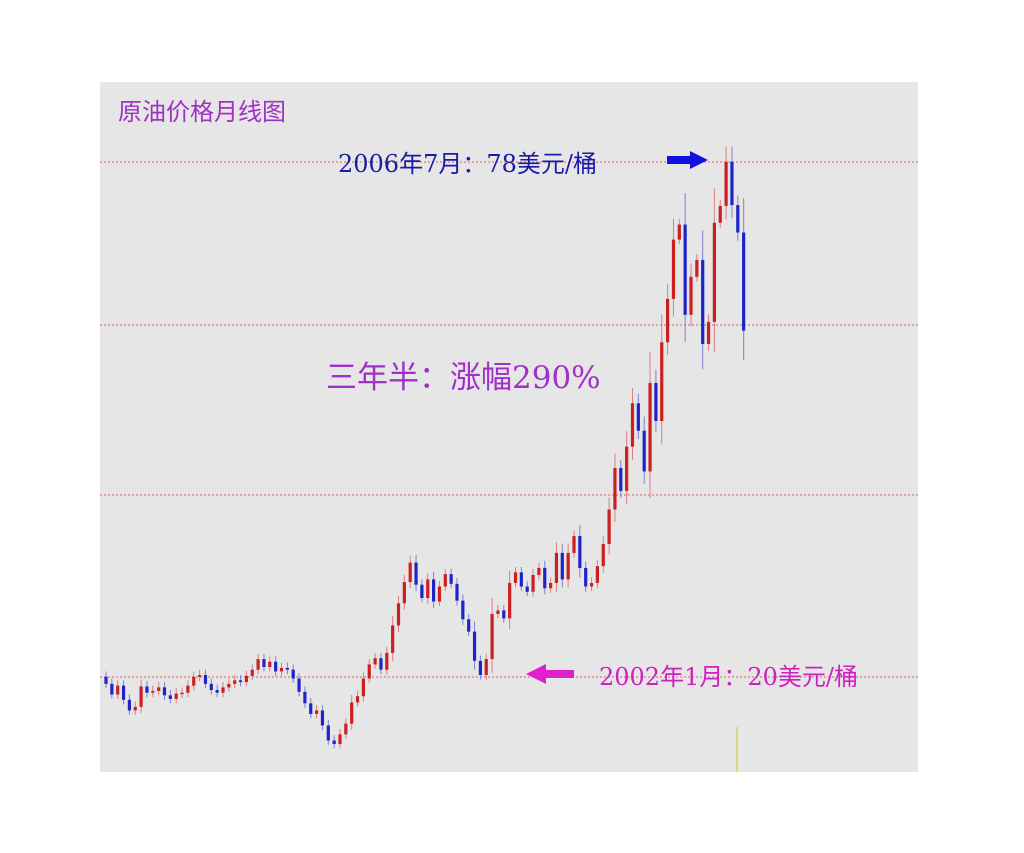  I want to click on annotation-high: 2006年7月：78美元/桶, so click(467, 164).